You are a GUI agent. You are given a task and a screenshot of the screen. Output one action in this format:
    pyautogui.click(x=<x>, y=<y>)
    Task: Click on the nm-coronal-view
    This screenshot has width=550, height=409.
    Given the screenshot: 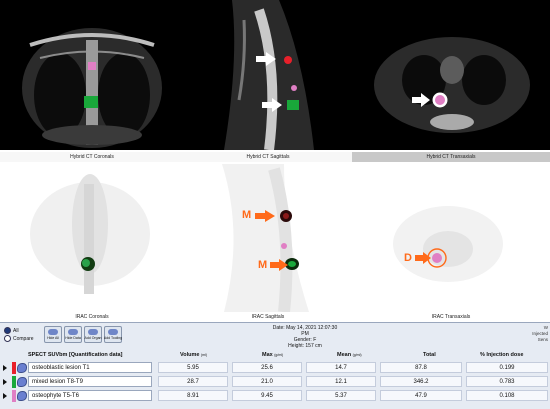 What is the action you would take?
    pyautogui.click(x=92, y=238)
    